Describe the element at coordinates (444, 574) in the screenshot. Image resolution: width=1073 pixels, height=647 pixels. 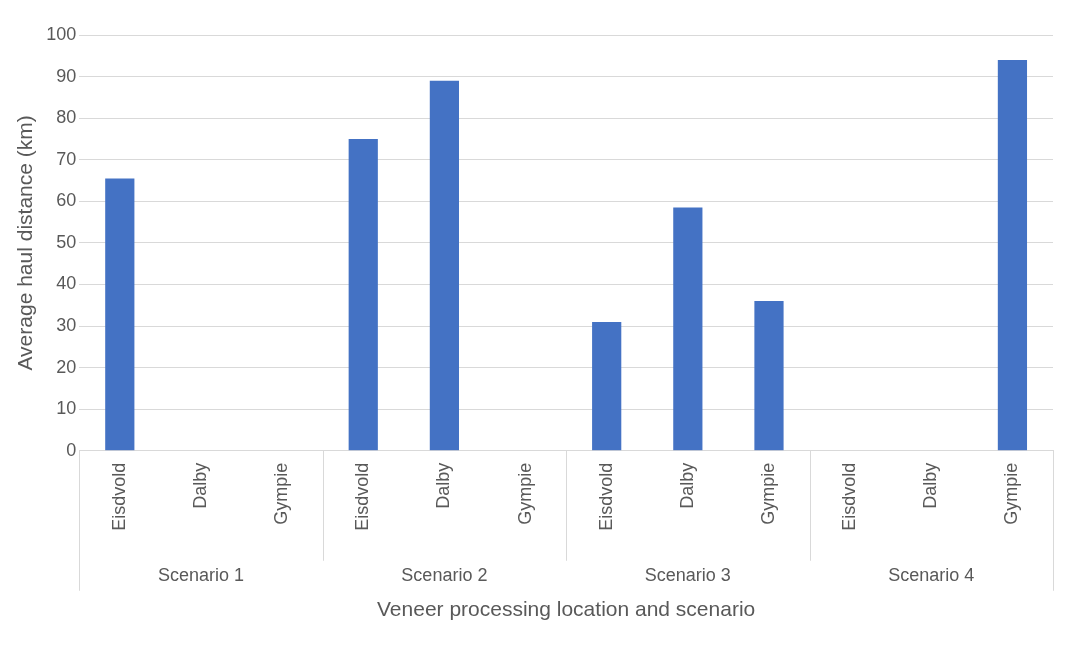
I see `text: Scenario 2` at that location.